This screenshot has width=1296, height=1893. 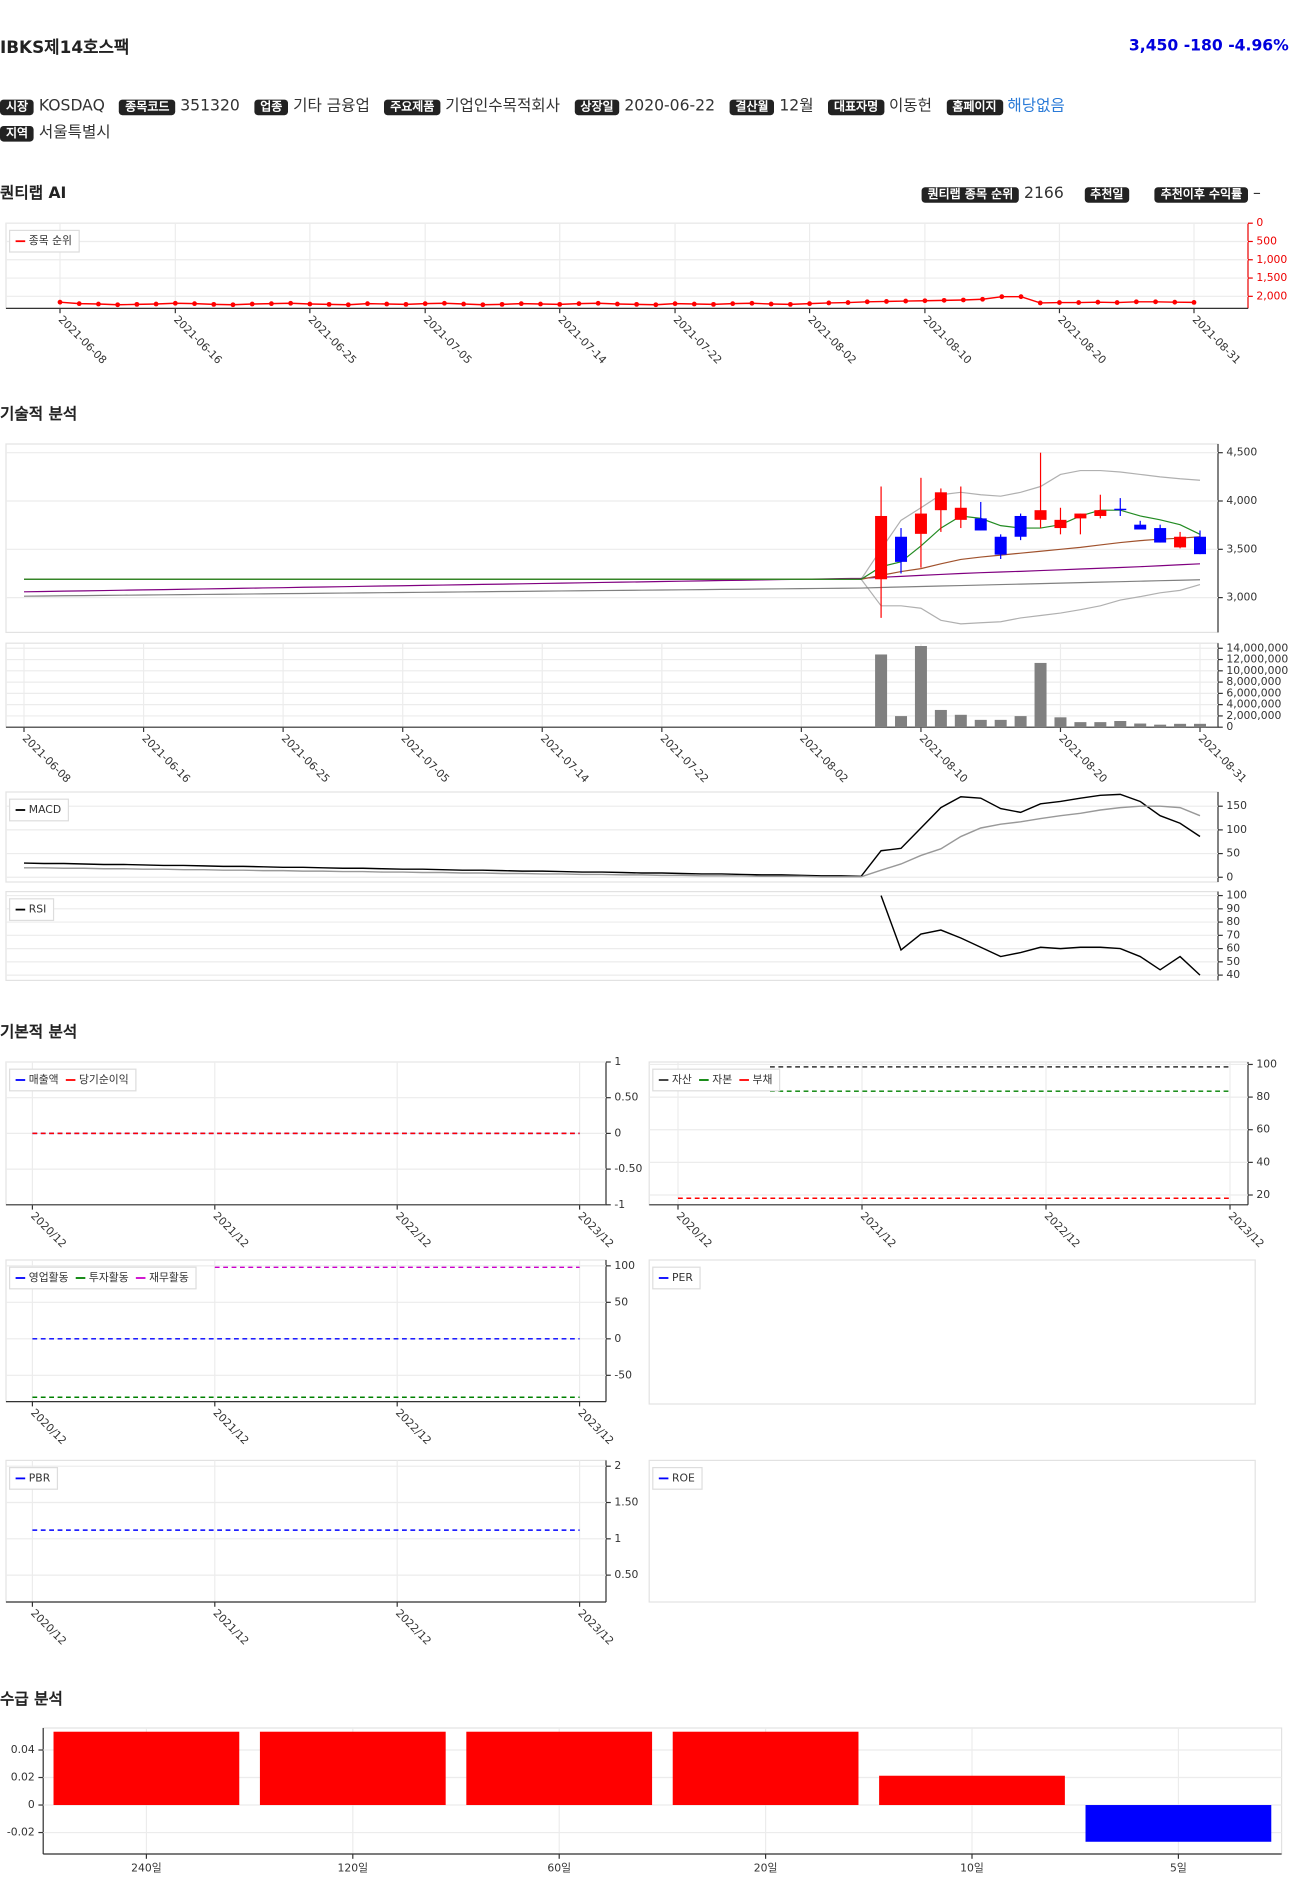 What do you see at coordinates (886, 105) in the screenshot?
I see `info-item: 대표자명 이동헌` at bounding box center [886, 105].